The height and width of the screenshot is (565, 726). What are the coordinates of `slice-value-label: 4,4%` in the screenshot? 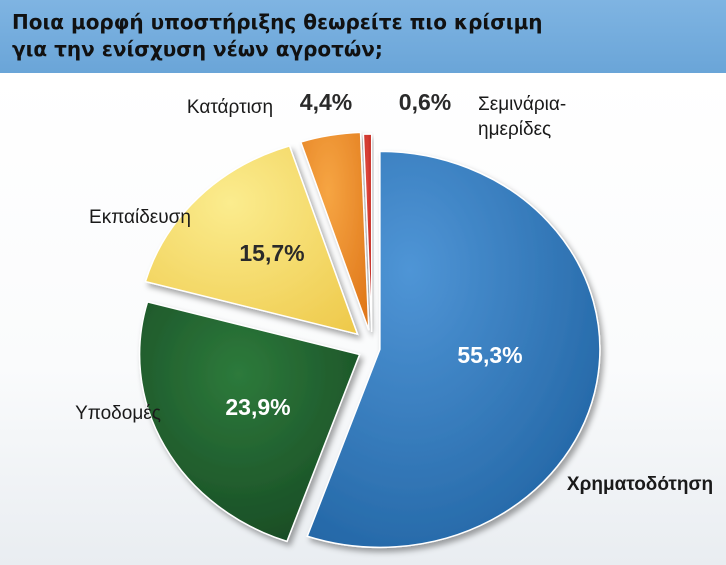 It's located at (326, 102).